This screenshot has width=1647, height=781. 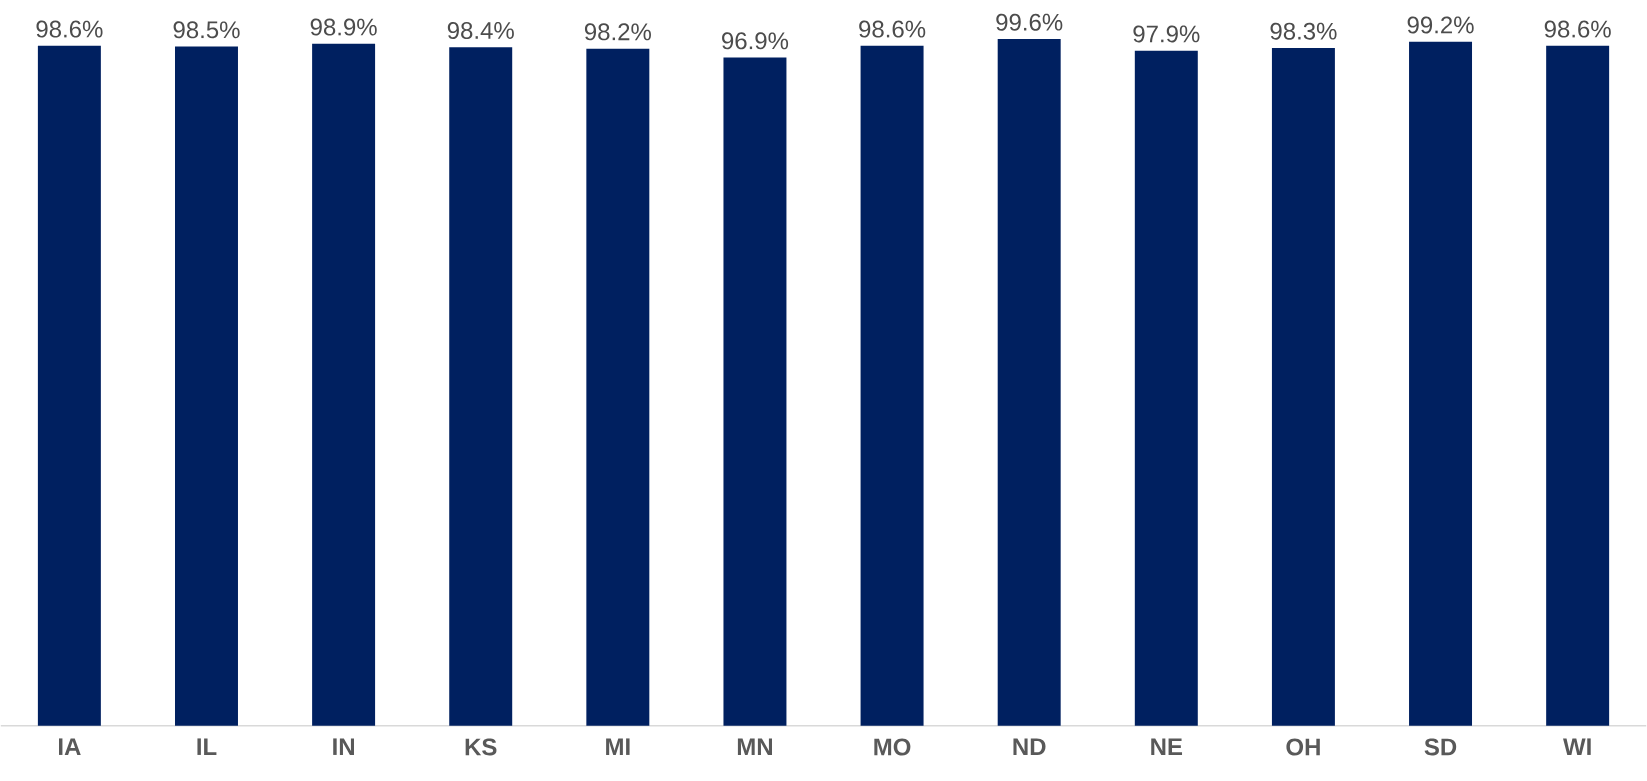 I want to click on x-tick-label: WI, so click(x=1577, y=747).